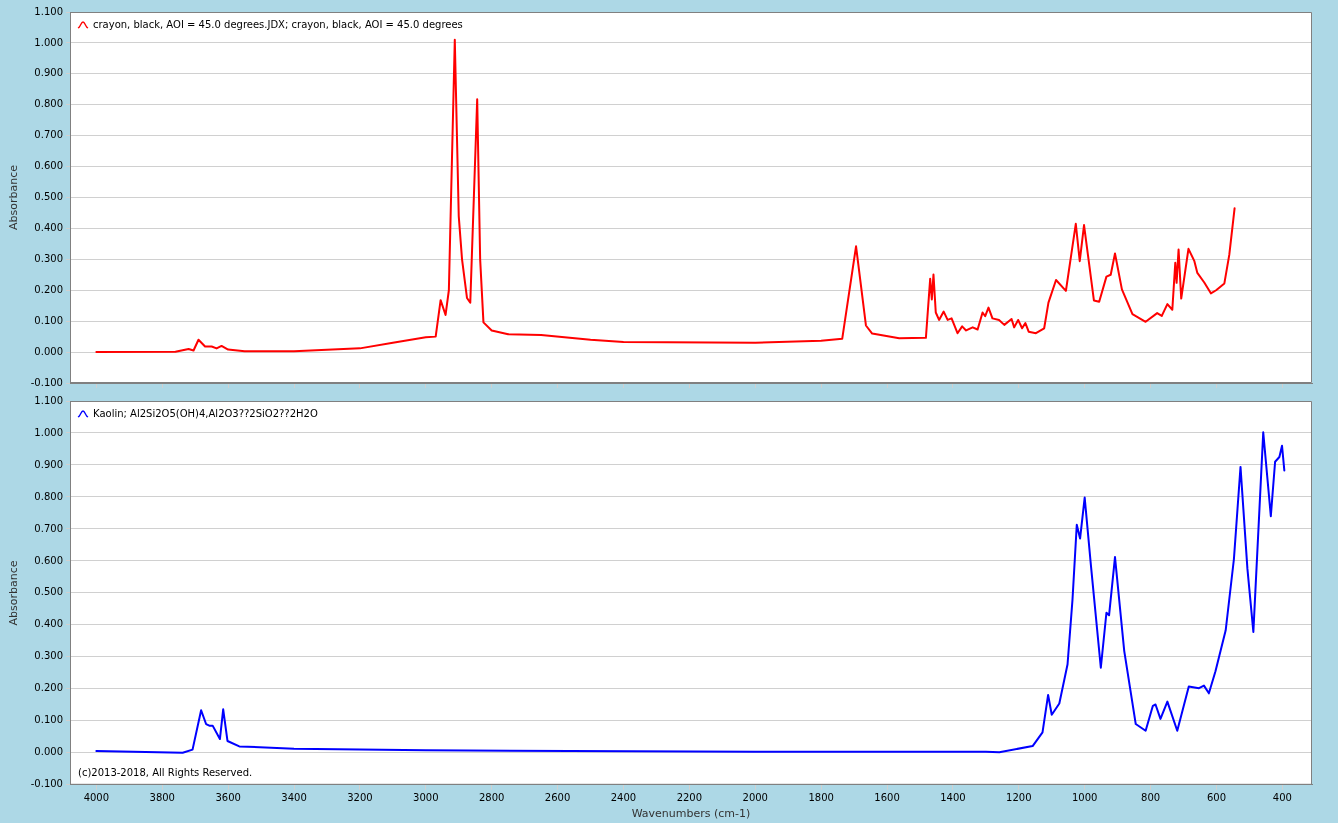 Image resolution: width=1338 pixels, height=823 pixels. What do you see at coordinates (821, 798) in the screenshot?
I see `x-tick-label: 1800` at bounding box center [821, 798].